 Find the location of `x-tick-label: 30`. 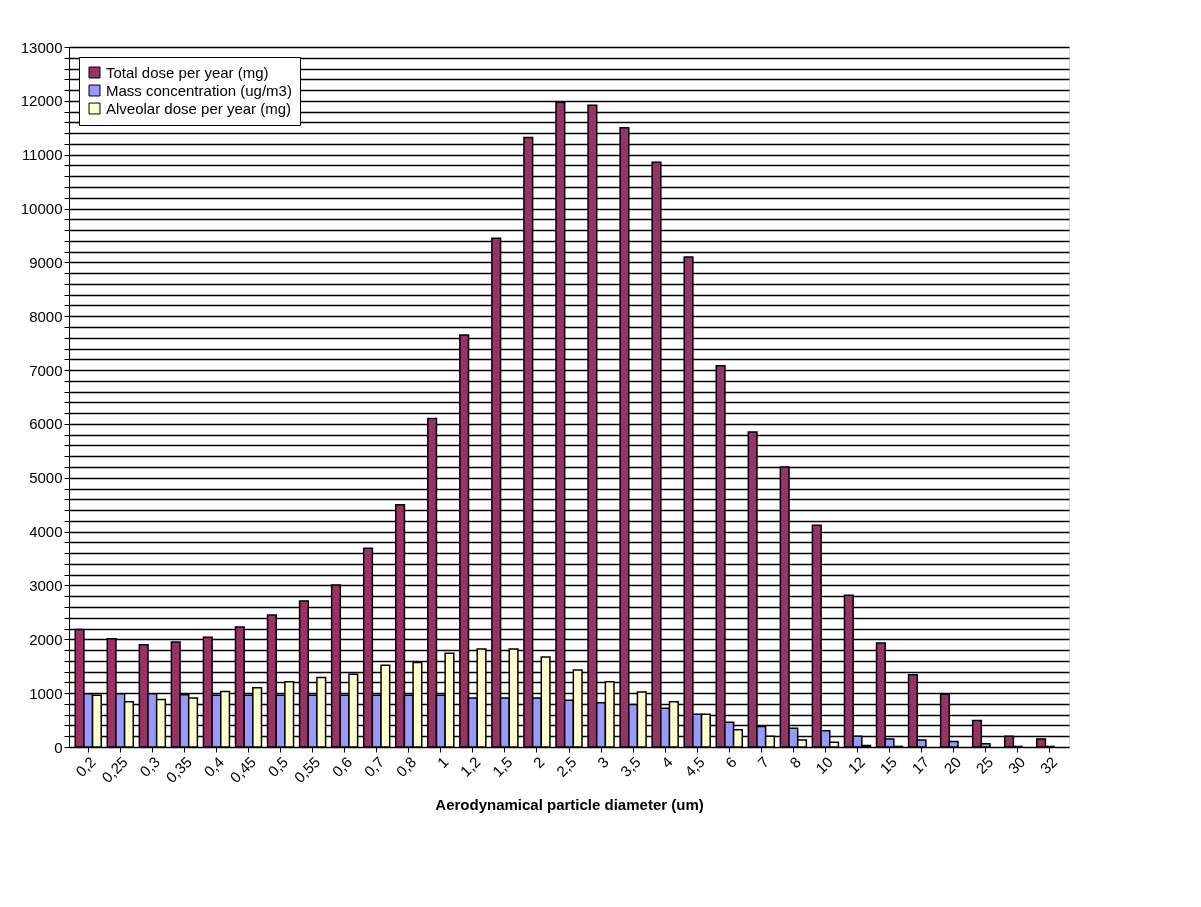

x-tick-label: 30 is located at coordinates (1016, 765).